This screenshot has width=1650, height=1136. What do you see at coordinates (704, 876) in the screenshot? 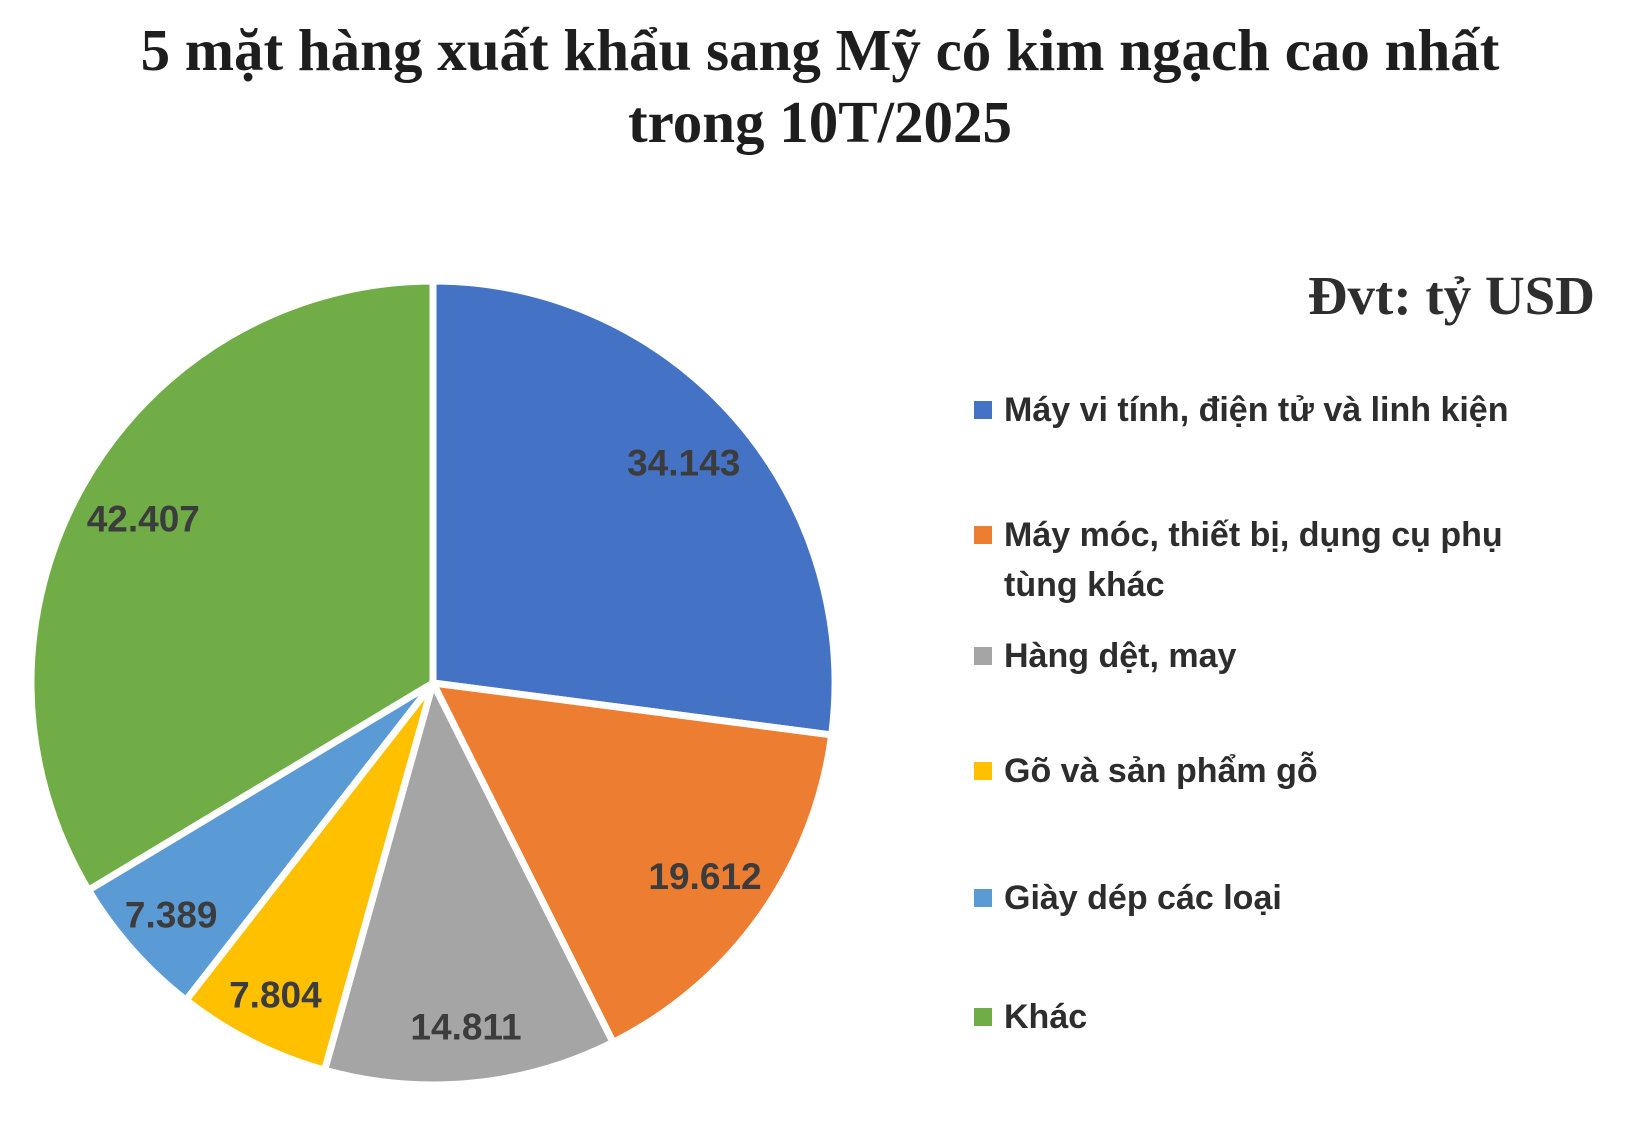
I see `pie-value-label-2: 19.612` at bounding box center [704, 876].